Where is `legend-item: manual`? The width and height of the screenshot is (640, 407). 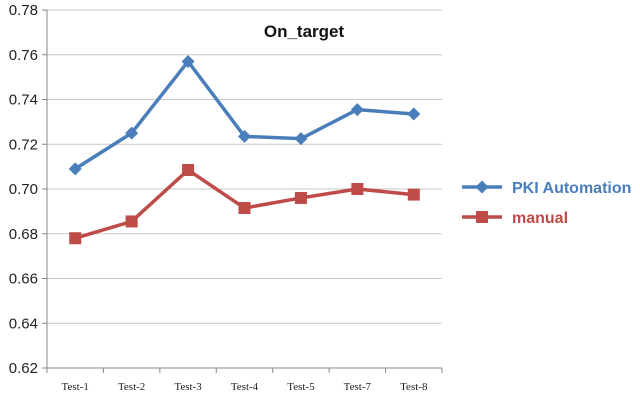
legend-item: manual is located at coordinates (515, 218).